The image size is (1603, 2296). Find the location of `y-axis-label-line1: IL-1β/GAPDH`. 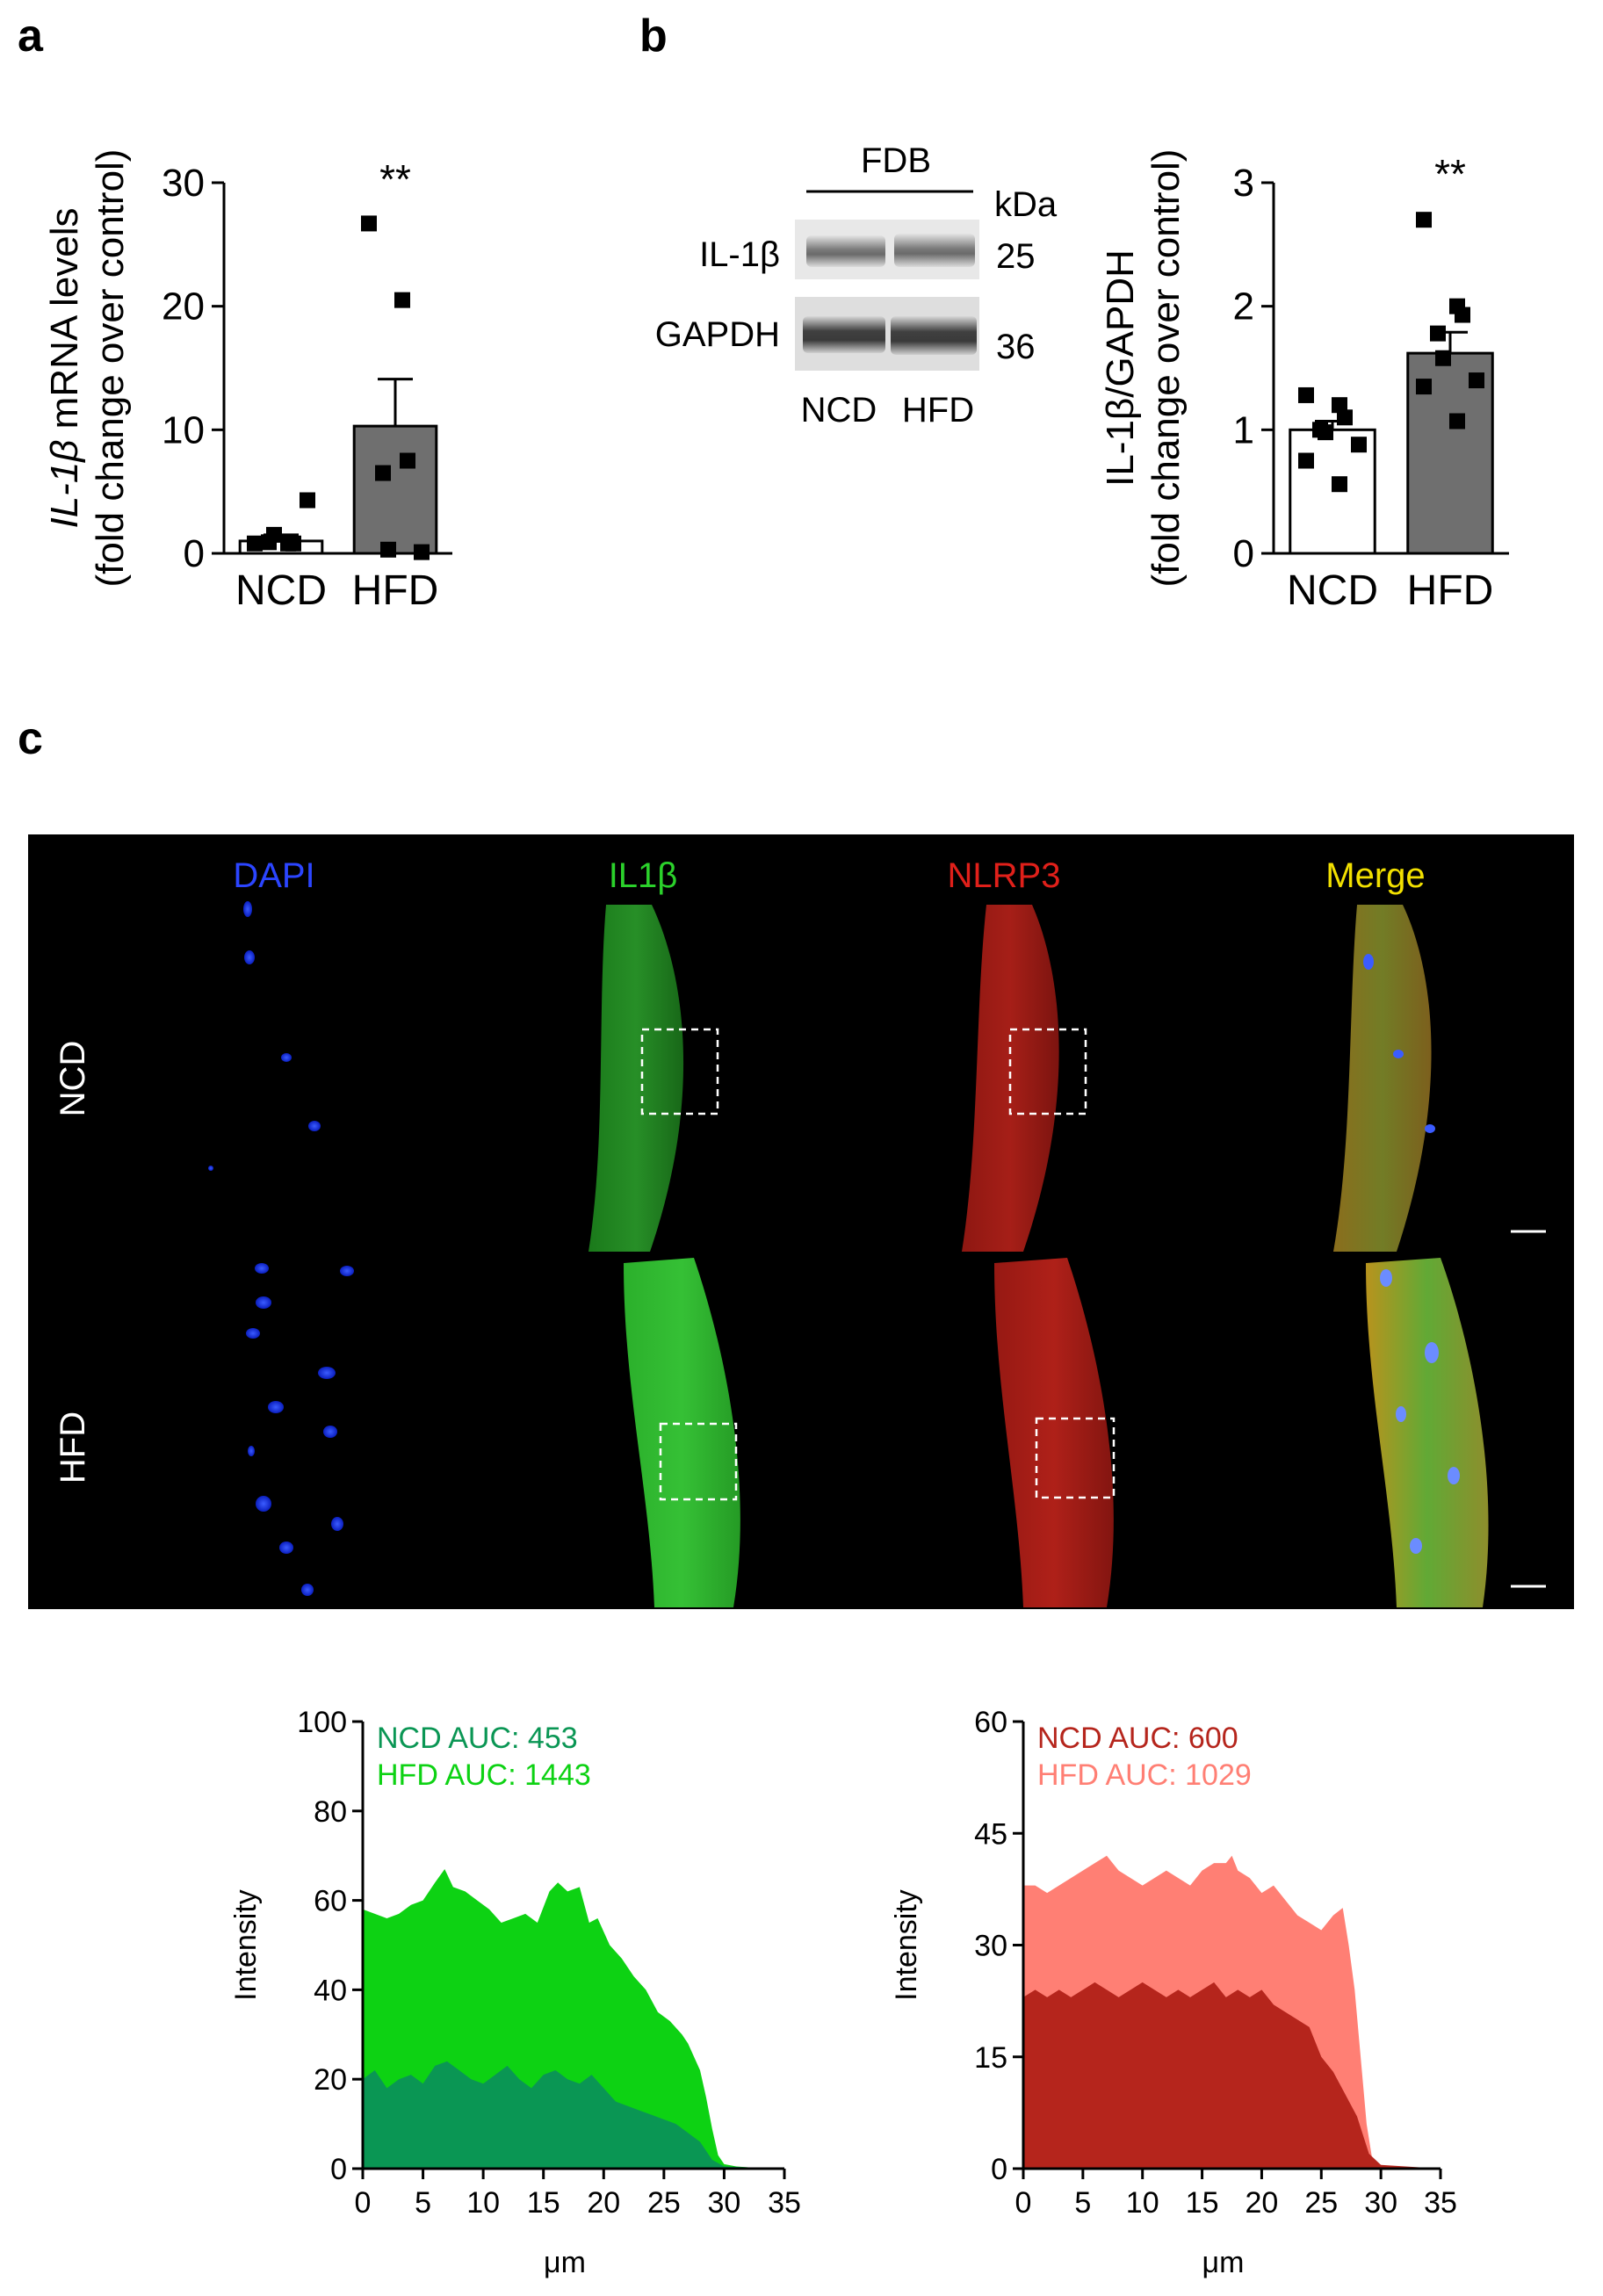

y-axis-label-line1: IL-1β/GAPDH is located at coordinates (1120, 368).